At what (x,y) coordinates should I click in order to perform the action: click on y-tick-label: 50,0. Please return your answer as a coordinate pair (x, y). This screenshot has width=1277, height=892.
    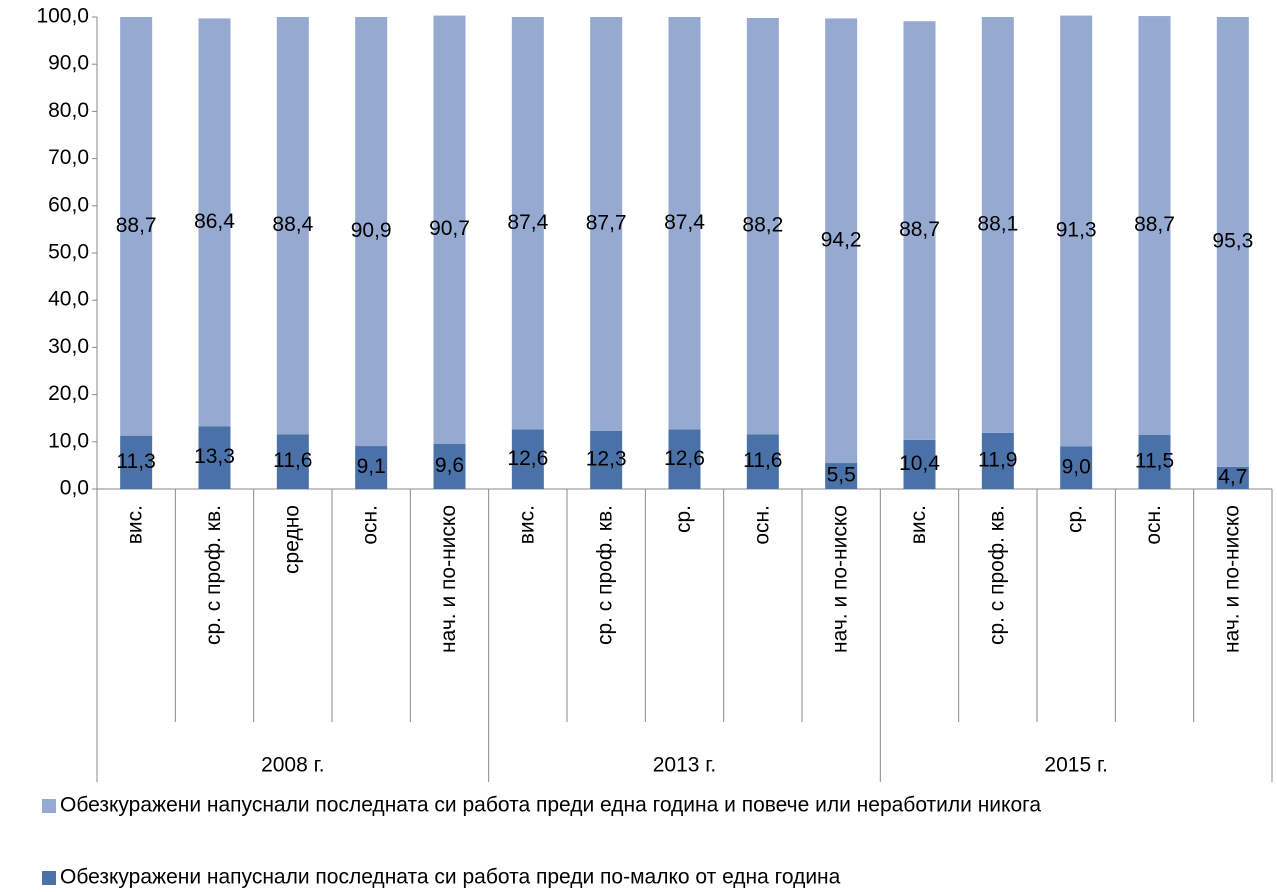
    Looking at the image, I should click on (68, 252).